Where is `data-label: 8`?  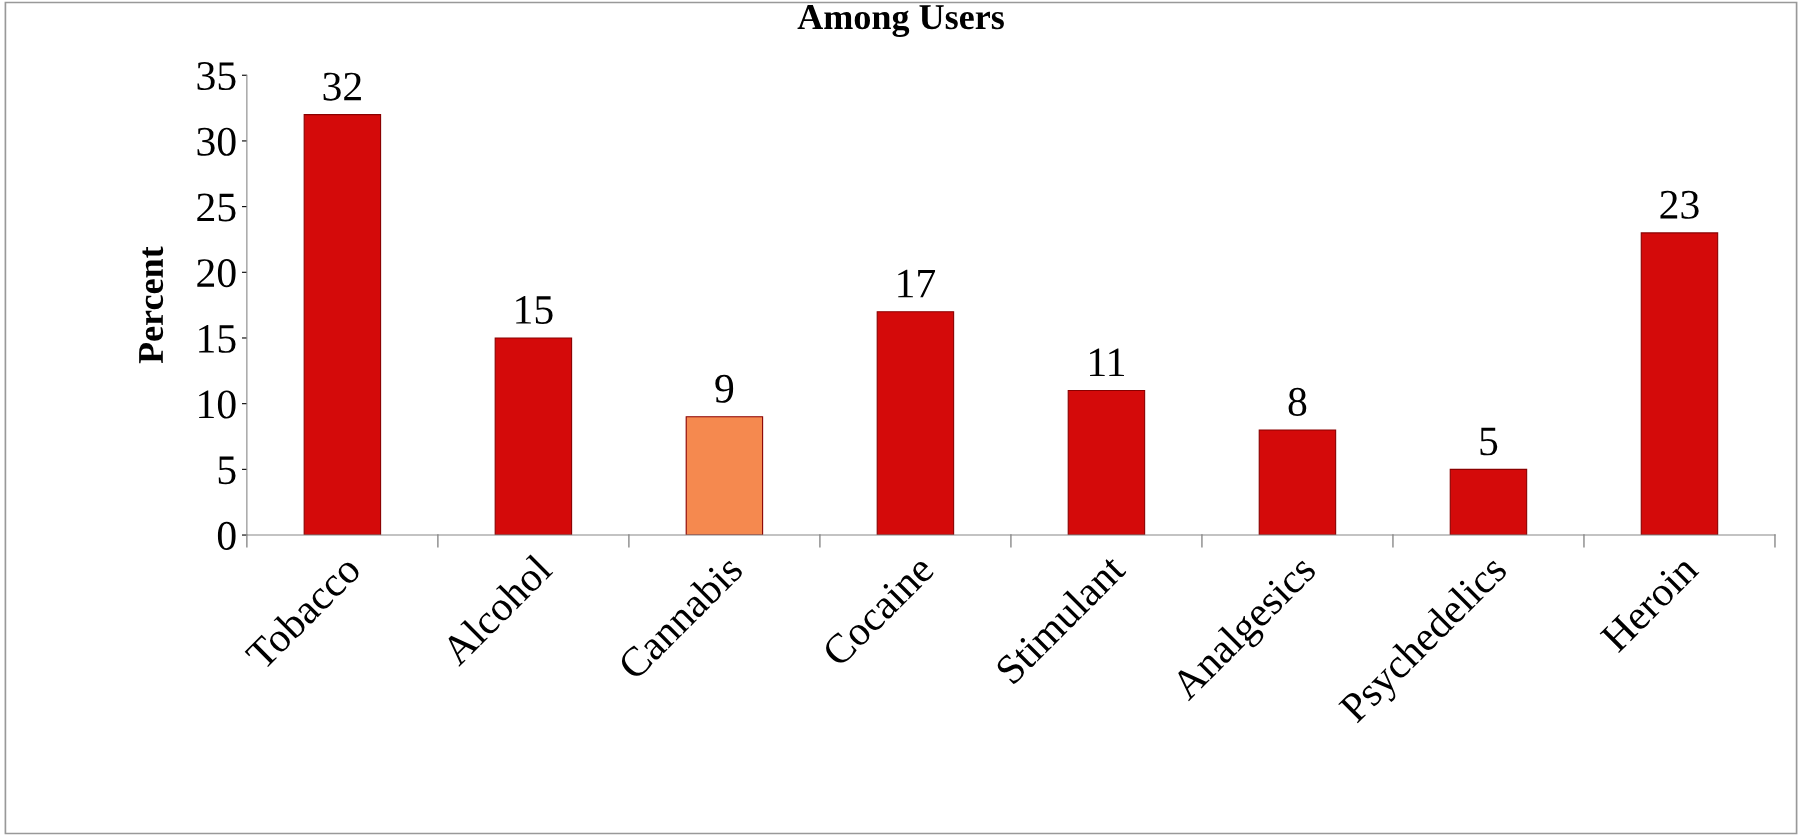
data-label: 8 is located at coordinates (1297, 401).